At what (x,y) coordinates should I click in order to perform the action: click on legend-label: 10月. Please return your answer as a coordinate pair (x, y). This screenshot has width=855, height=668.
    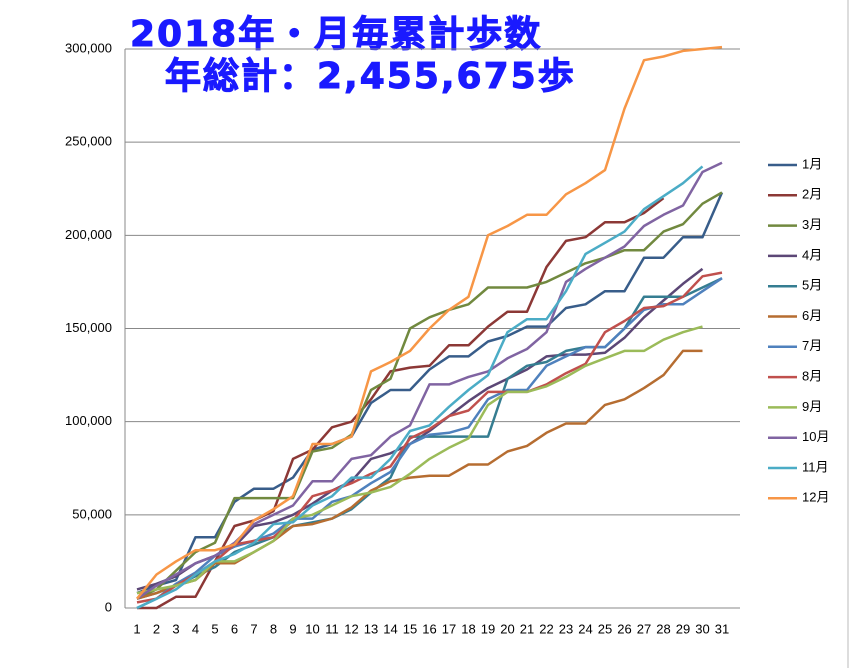
    Looking at the image, I should click on (815, 436).